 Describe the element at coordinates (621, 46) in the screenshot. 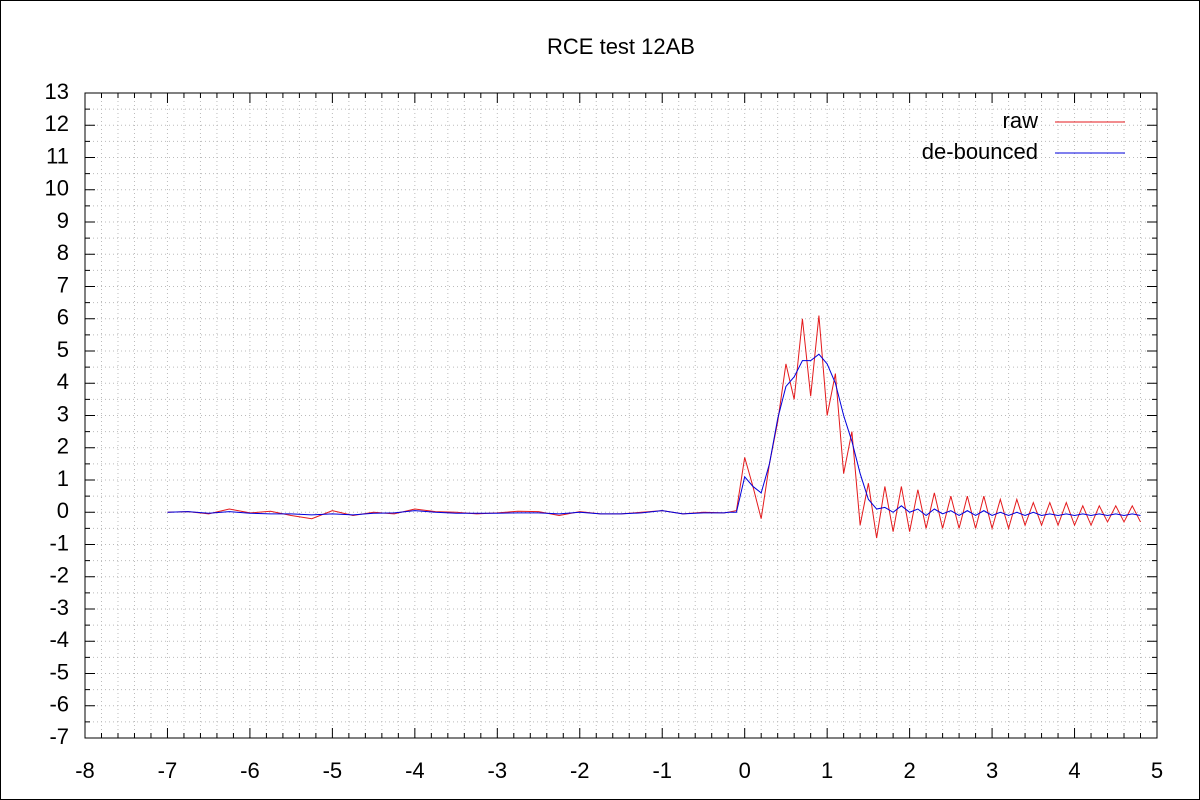

I see `chart-title: RCE test 12AB` at that location.